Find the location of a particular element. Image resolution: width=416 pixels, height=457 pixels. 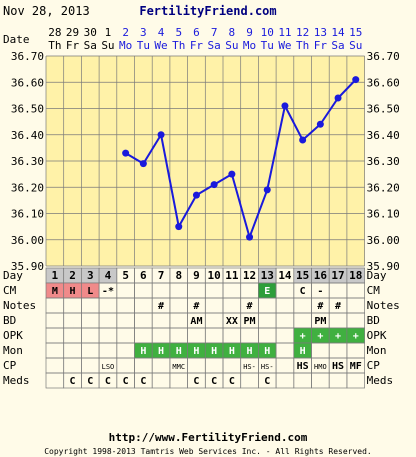

weekday-label: Sa is located at coordinates (90, 45).